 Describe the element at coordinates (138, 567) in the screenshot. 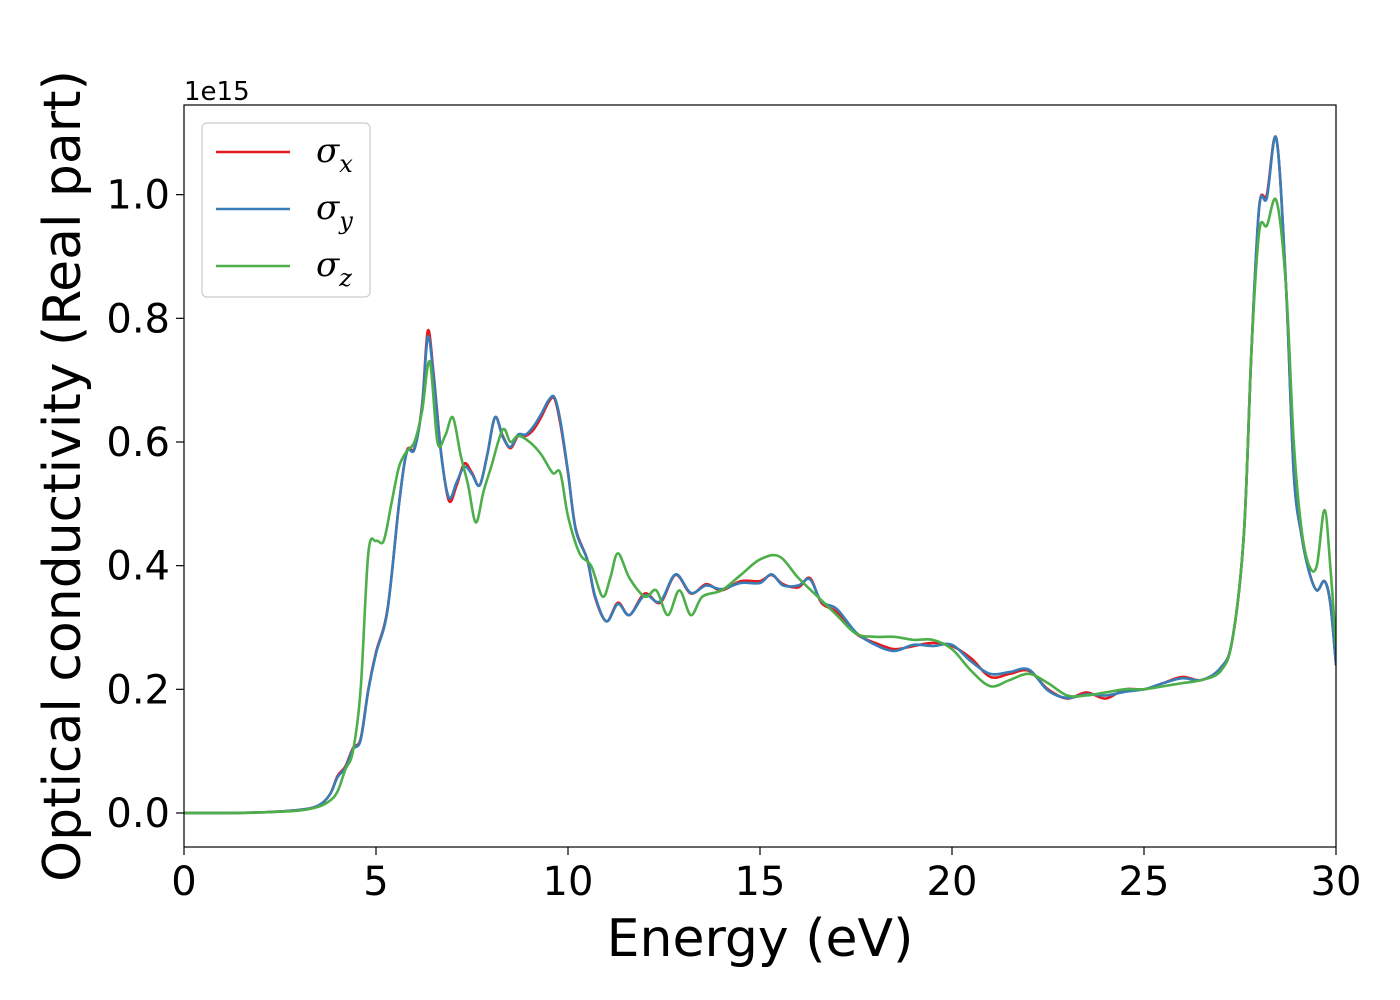

I see `y-tick-label: 0.4` at that location.